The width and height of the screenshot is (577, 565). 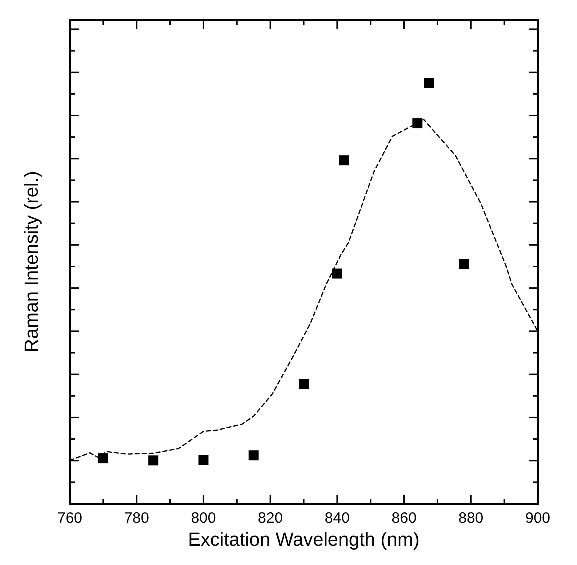 I want to click on y-axis-title: Raman Intensity (rel.), so click(x=32, y=262).